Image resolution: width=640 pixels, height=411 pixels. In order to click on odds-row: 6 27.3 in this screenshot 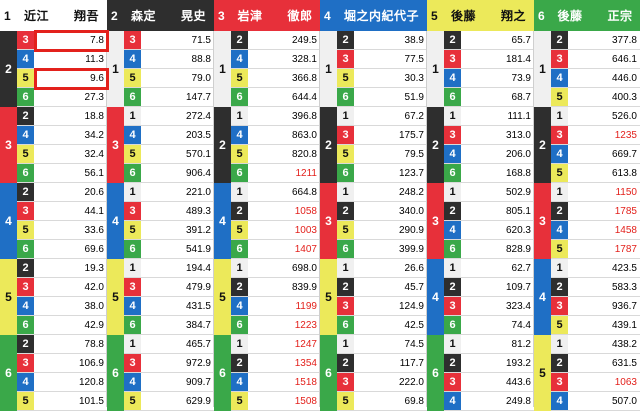, I will do `click(53, 97)`.